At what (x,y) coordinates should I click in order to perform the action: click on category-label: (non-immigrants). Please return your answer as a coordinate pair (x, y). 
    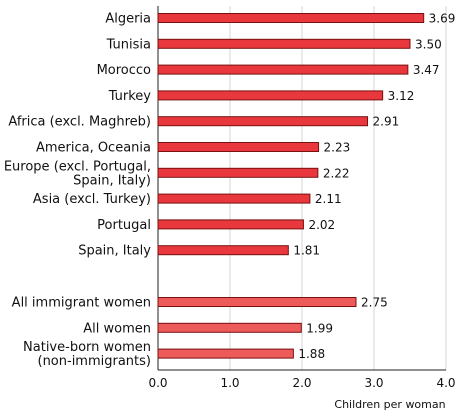
    Looking at the image, I should click on (95, 361).